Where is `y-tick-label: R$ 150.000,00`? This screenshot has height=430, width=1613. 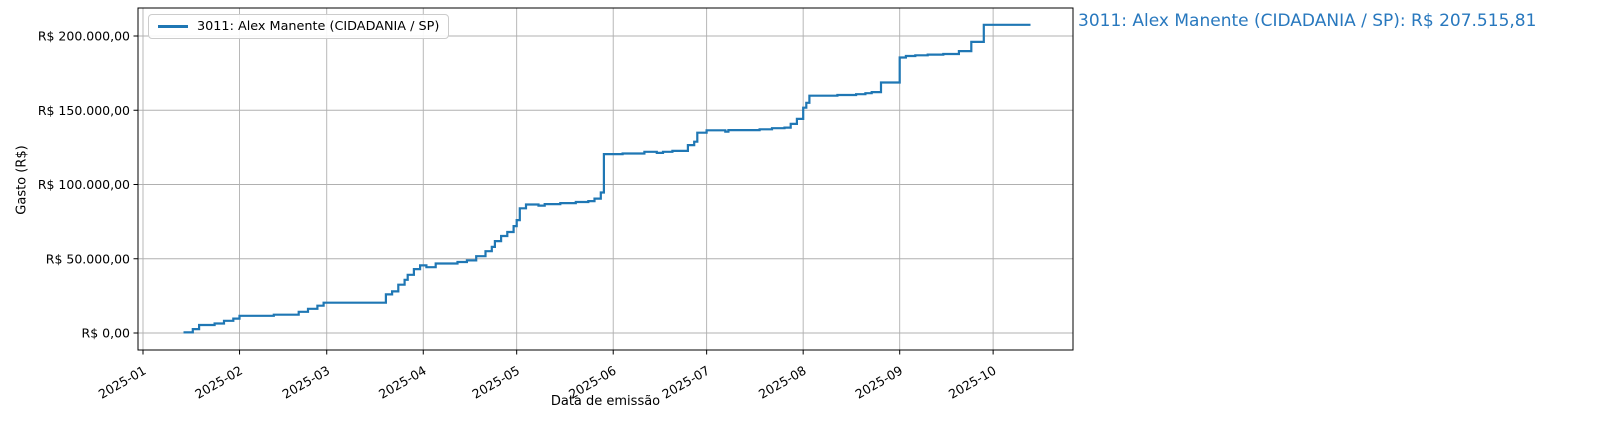 y-tick-label: R$ 150.000,00 is located at coordinates (84, 110).